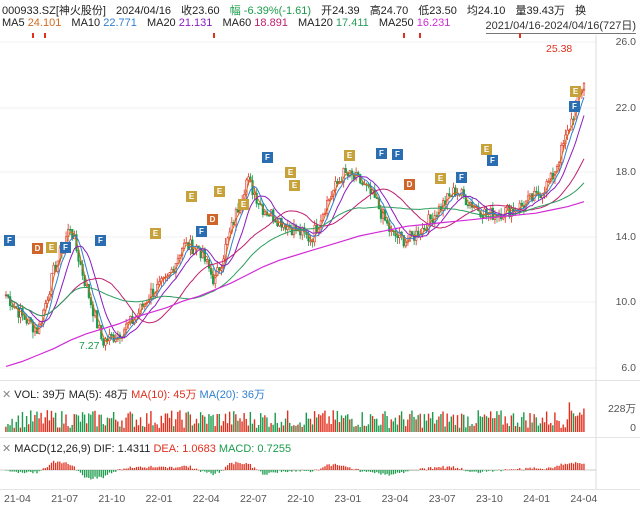 Image resolution: width=640 pixels, height=508 pixels. Describe the element at coordinates (271, 23) in the screenshot. I see `ma60-value: 18.891` at that location.